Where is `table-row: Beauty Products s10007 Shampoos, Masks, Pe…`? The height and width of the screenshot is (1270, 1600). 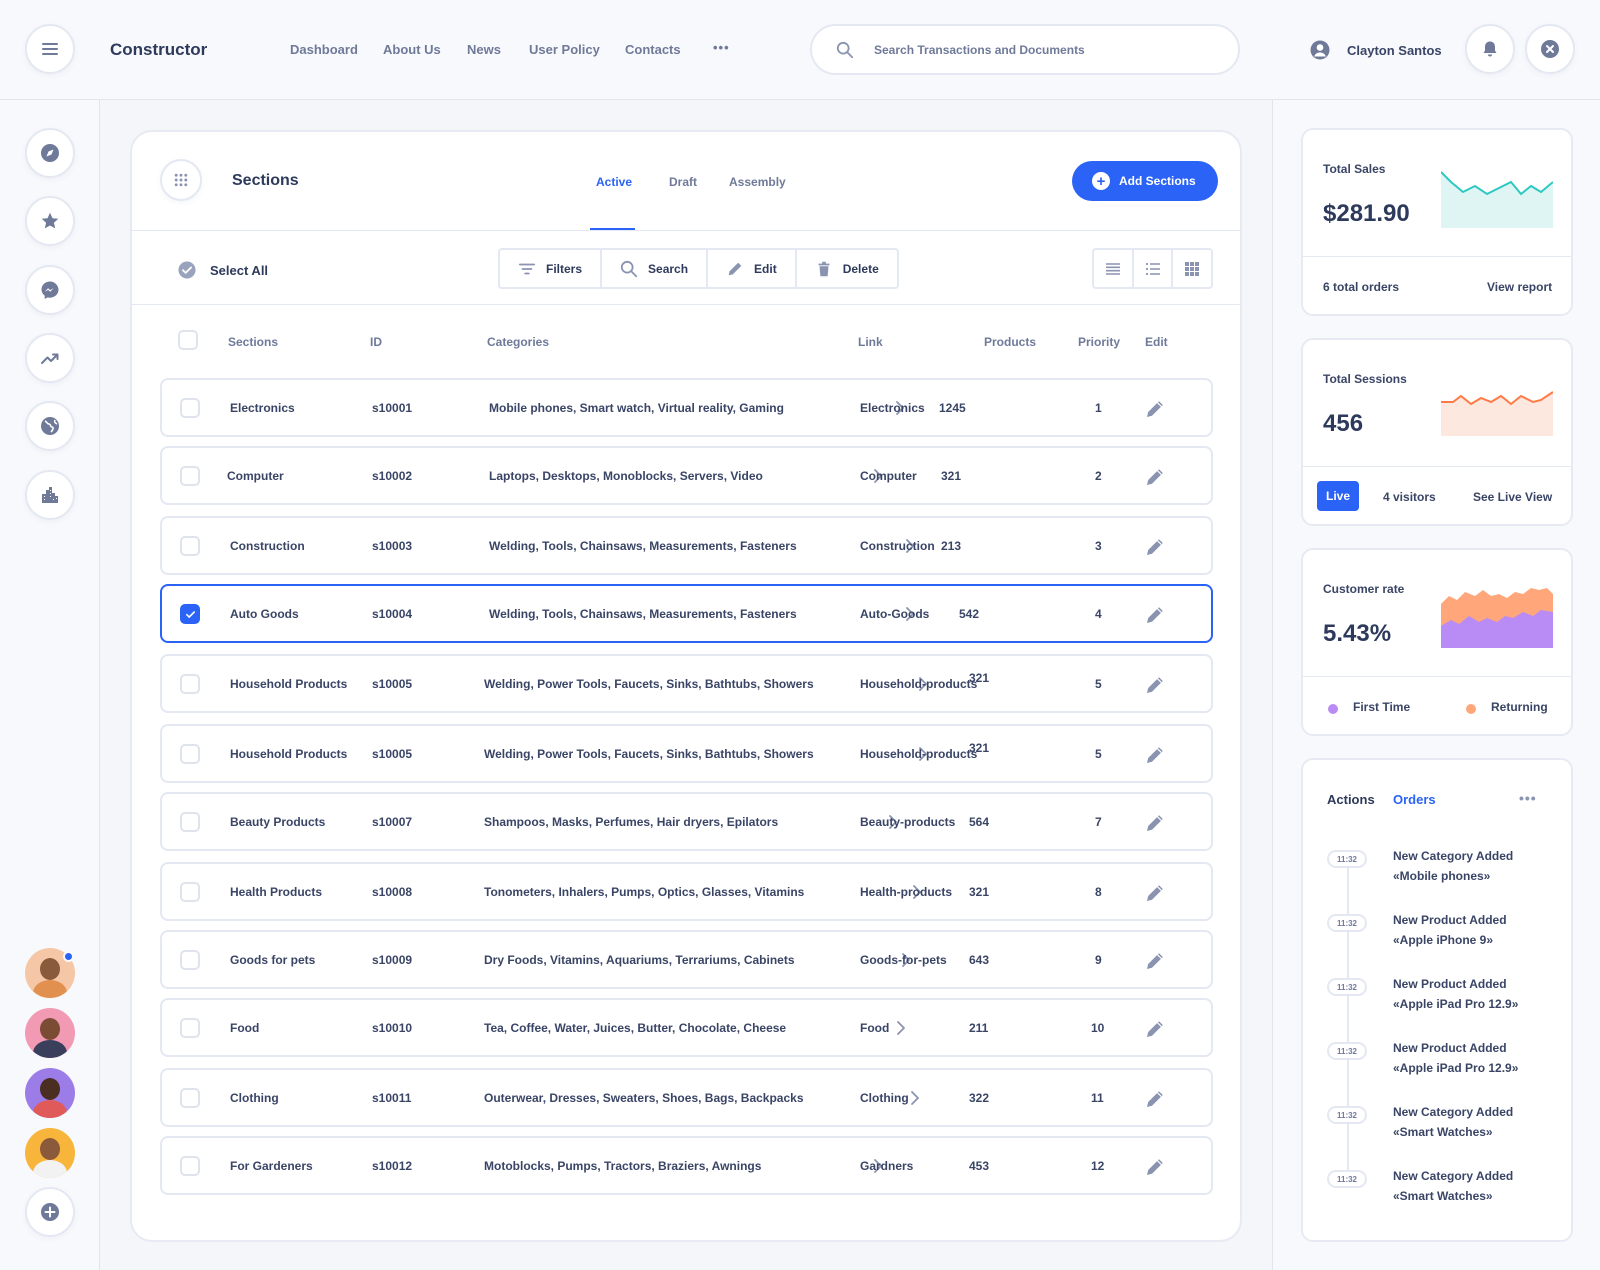
table-row: Beauty Products s10007 Shampoos, Masks, Pe… is located at coordinates (686, 821).